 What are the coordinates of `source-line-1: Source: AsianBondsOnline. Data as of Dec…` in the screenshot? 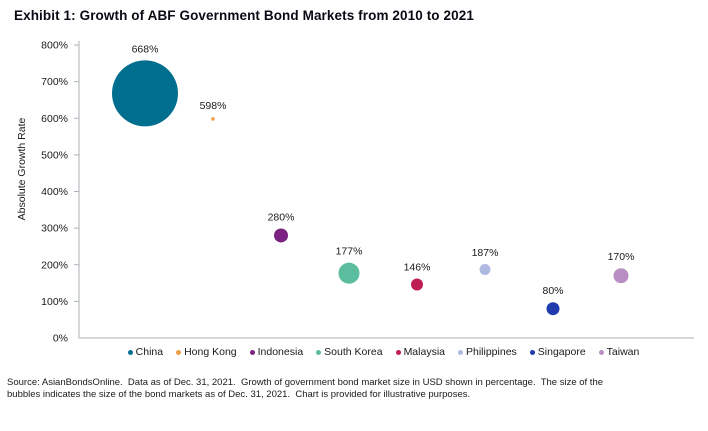 It's located at (305, 382).